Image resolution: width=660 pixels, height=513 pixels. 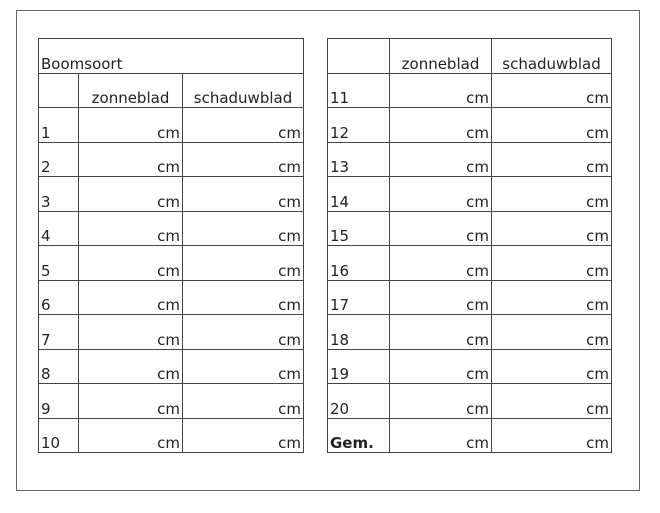 What do you see at coordinates (58, 435) in the screenshot?
I see `row-number: 10` at bounding box center [58, 435].